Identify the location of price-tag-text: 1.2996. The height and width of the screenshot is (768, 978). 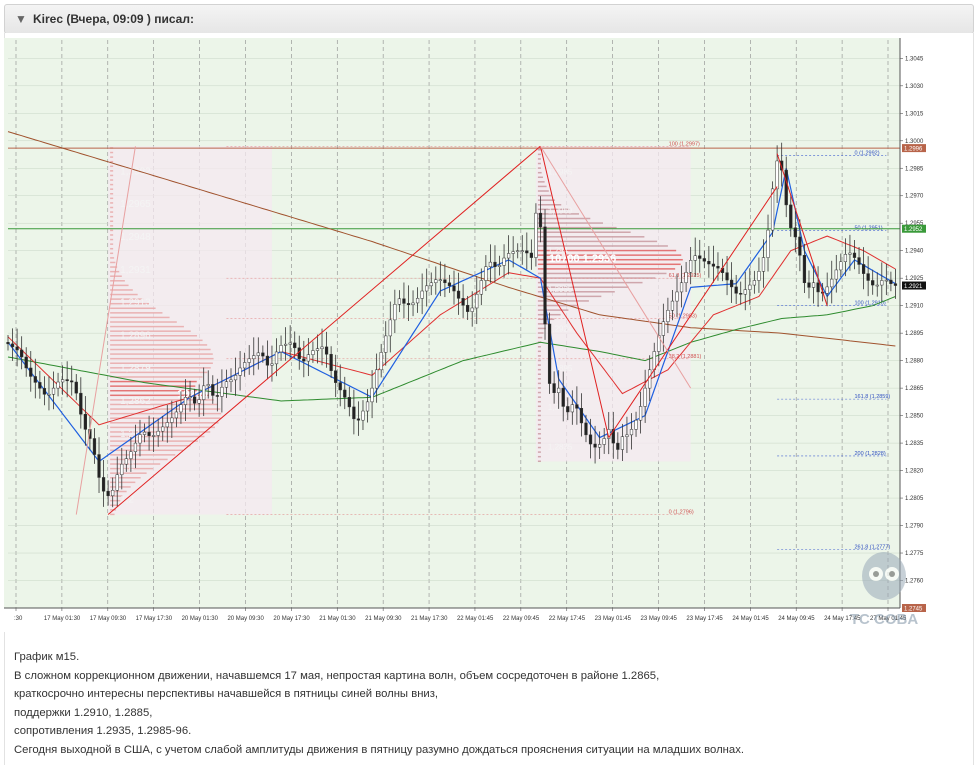
(913, 150).